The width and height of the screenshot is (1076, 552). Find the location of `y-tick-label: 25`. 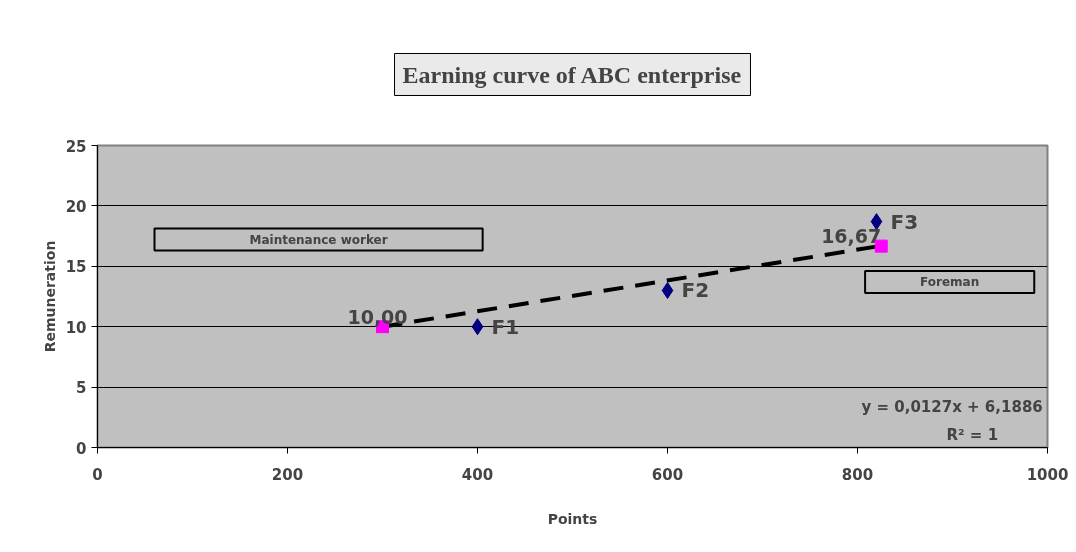

y-tick-label: 25 is located at coordinates (76, 146).